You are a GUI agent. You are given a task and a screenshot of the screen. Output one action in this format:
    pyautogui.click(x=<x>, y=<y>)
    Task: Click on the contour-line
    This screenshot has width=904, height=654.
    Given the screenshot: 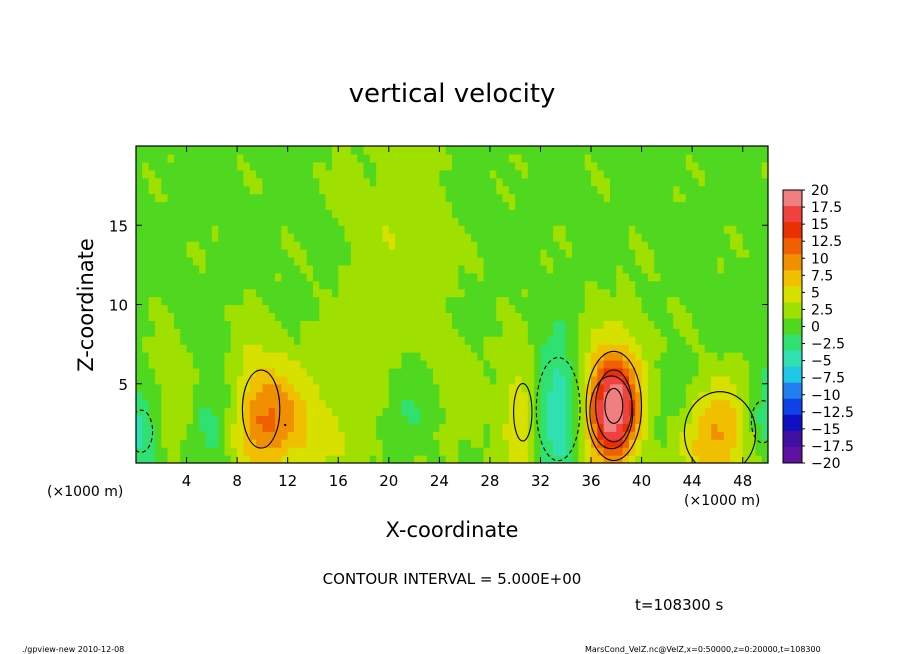 What is the action you would take?
    pyautogui.click(x=523, y=412)
    